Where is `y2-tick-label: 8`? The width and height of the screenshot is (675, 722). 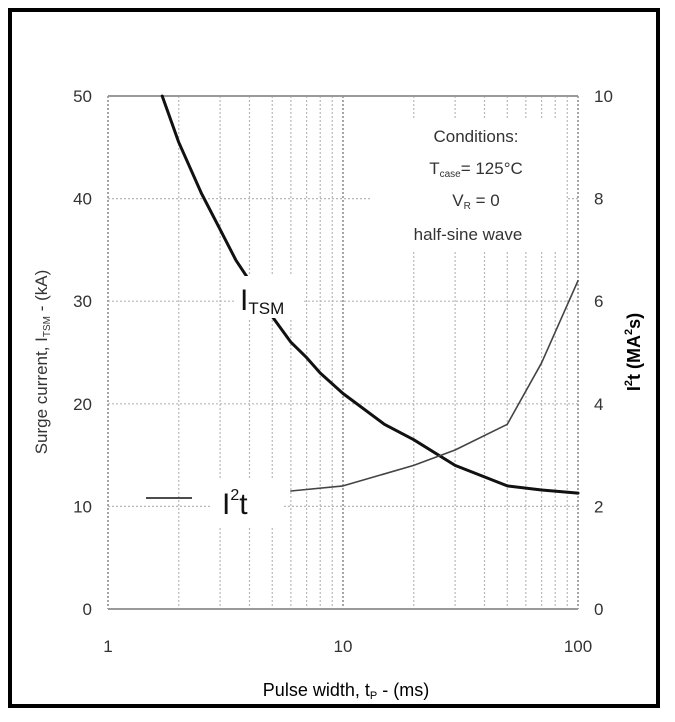 y2-tick-label: 8 is located at coordinates (598, 199).